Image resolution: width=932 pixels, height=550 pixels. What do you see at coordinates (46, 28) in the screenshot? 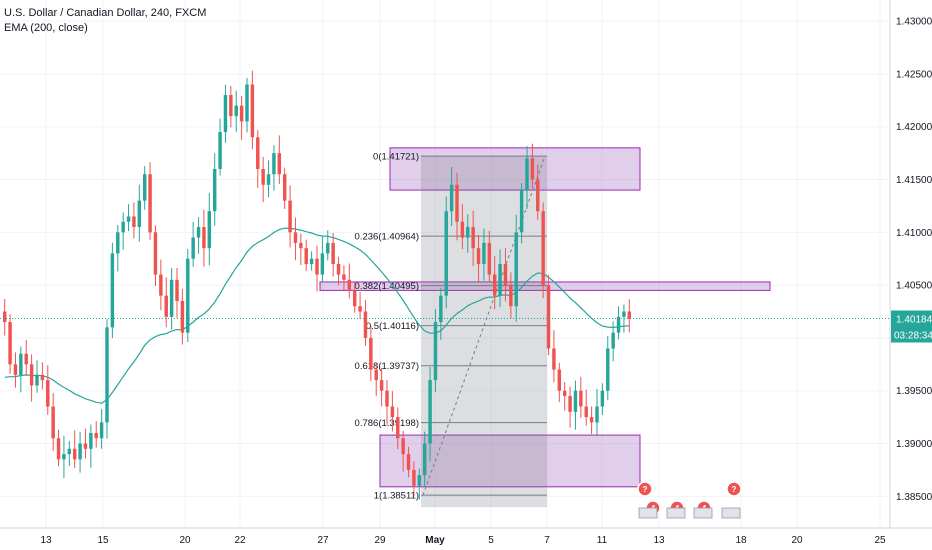
I see `indicator-title: EMA (200, close)` at bounding box center [46, 28].